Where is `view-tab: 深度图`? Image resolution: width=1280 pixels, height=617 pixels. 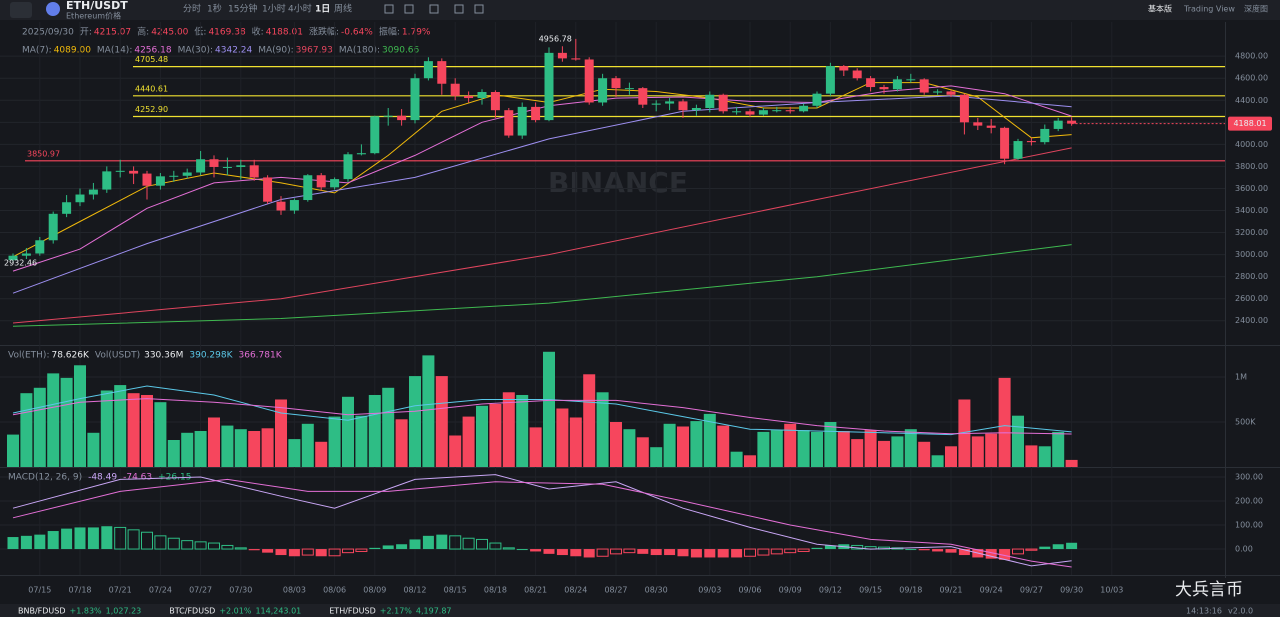
view-tab: 深度图 is located at coordinates (1256, 9).